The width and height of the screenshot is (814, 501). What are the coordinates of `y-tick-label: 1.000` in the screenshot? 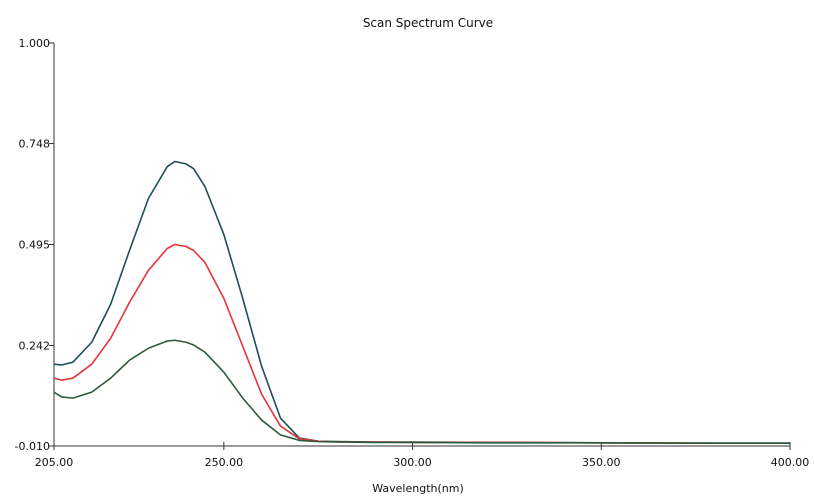 It's located at (35, 43).